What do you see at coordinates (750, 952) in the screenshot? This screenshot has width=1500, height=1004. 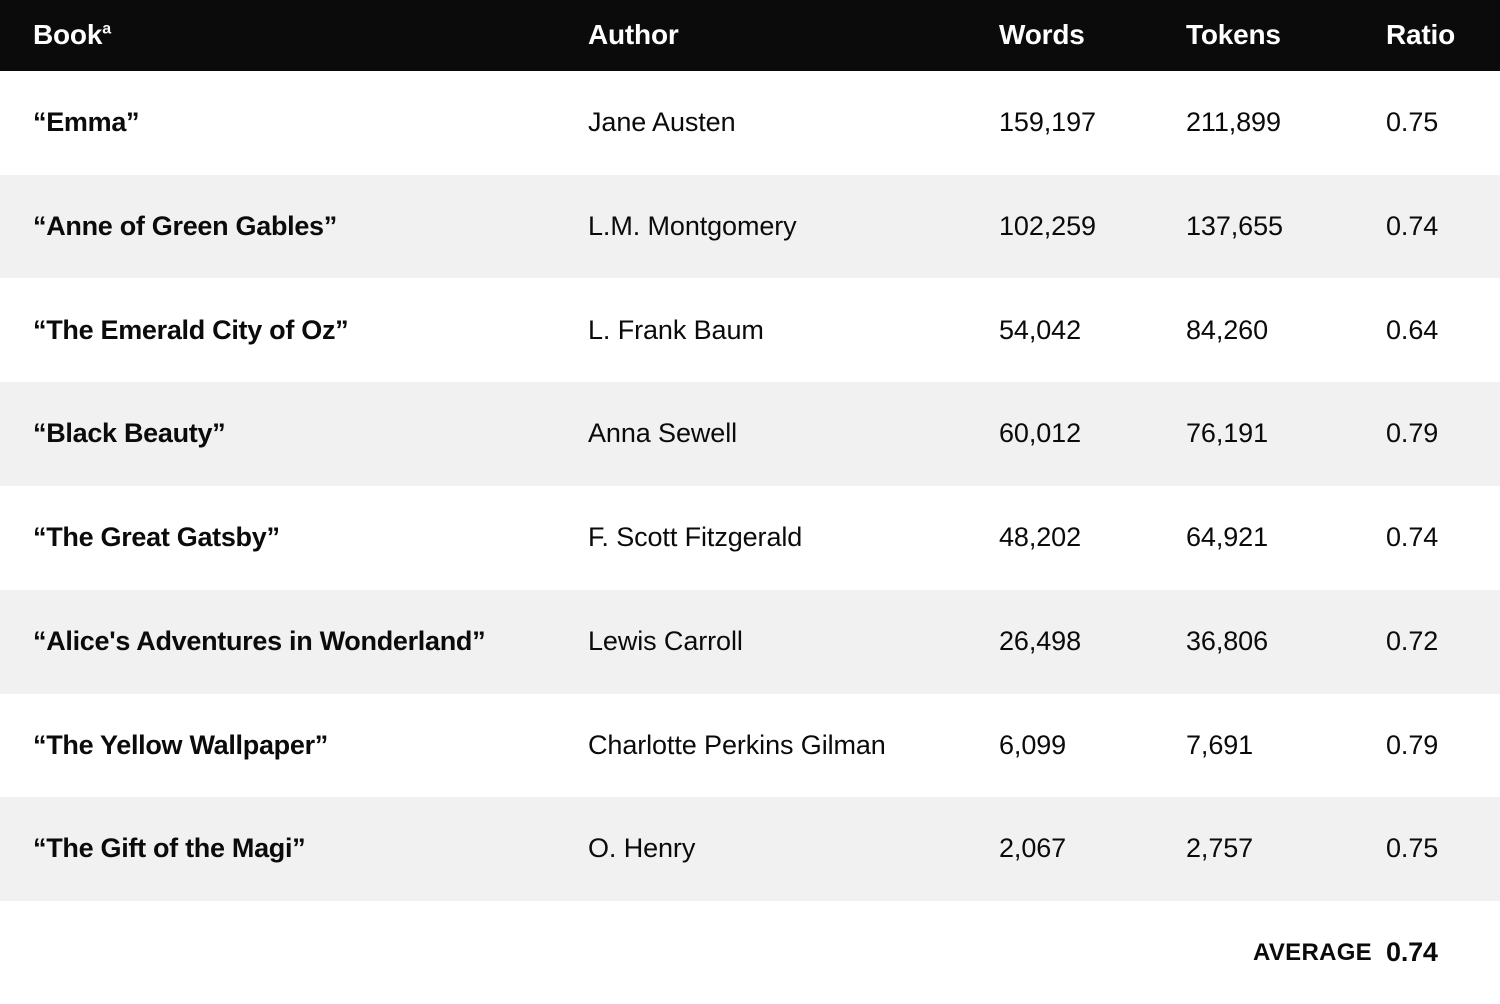 I see `table-footer-row: AVERAGE 0.74` at bounding box center [750, 952].